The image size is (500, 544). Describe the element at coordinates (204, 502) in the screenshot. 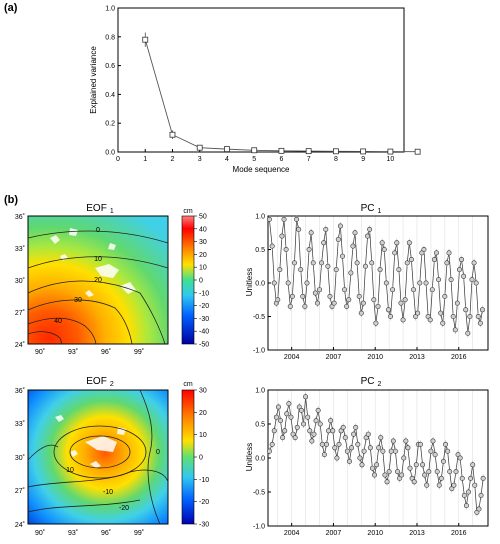

I see `colorbar-tick-label: -20` at that location.